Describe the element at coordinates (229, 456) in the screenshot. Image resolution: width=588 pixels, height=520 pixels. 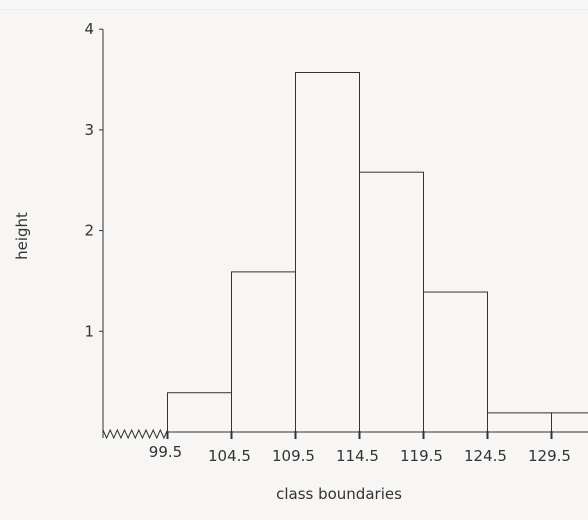
I see `x-tick-label: 104.5` at that location.